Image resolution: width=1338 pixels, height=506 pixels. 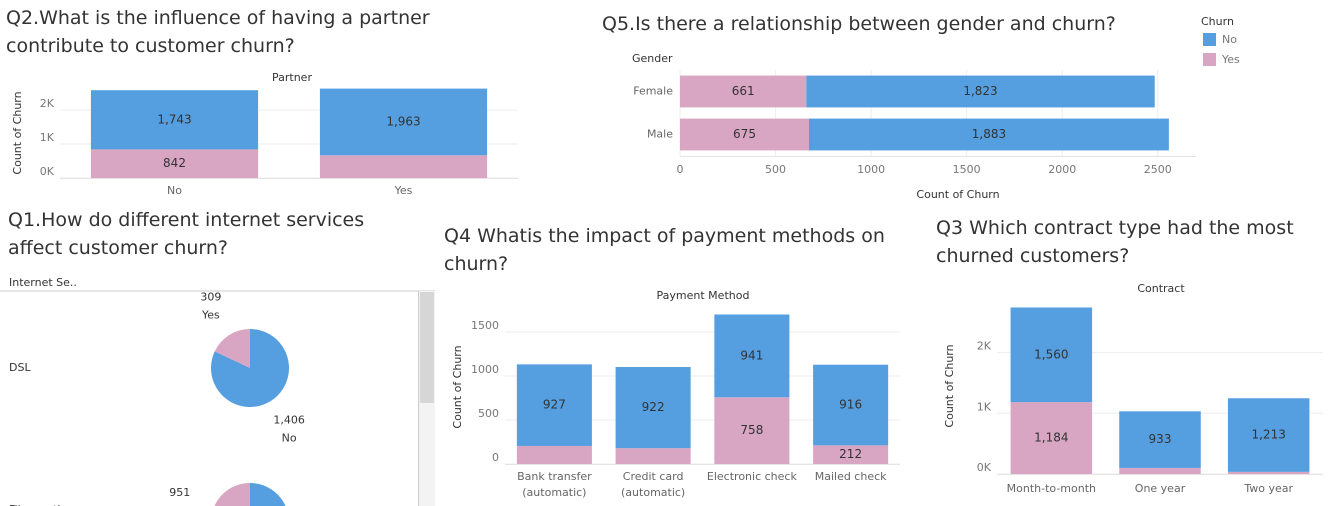 I want to click on data-label: 941, so click(x=751, y=355).